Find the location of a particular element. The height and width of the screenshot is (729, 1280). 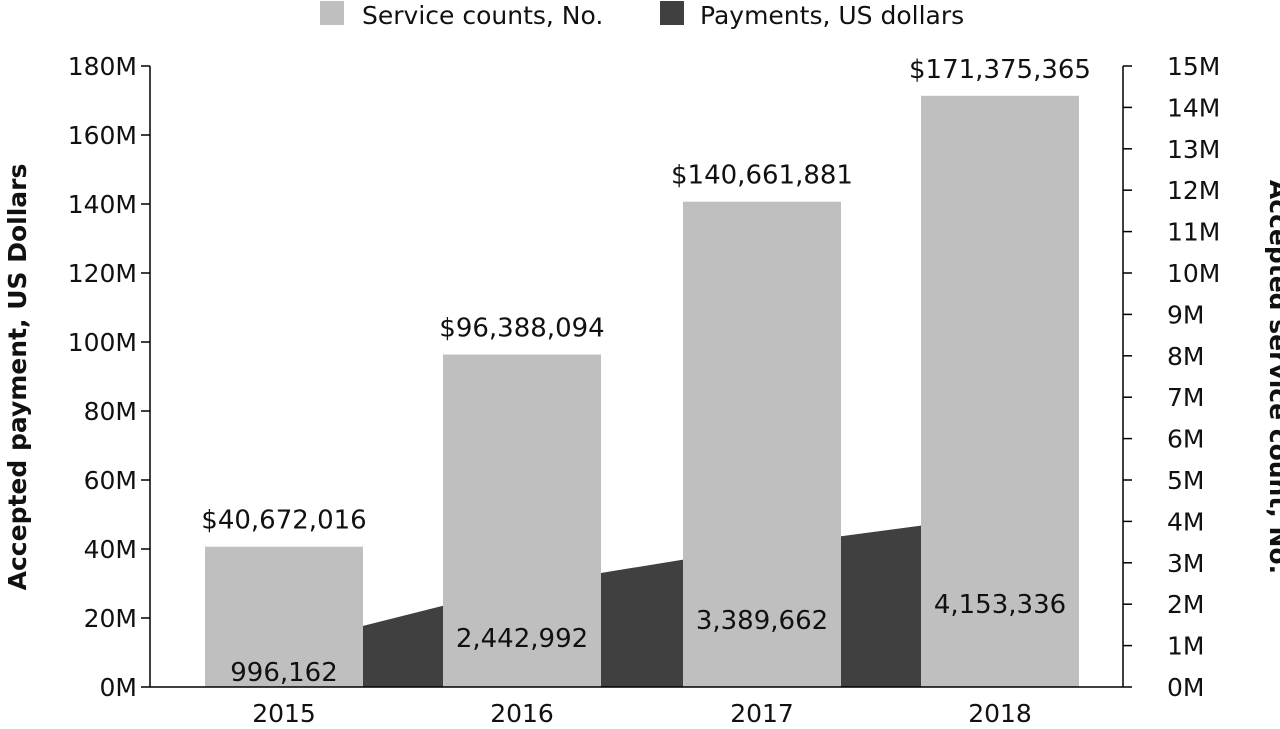

left-tick-label-140M: 140M is located at coordinates (102, 204).